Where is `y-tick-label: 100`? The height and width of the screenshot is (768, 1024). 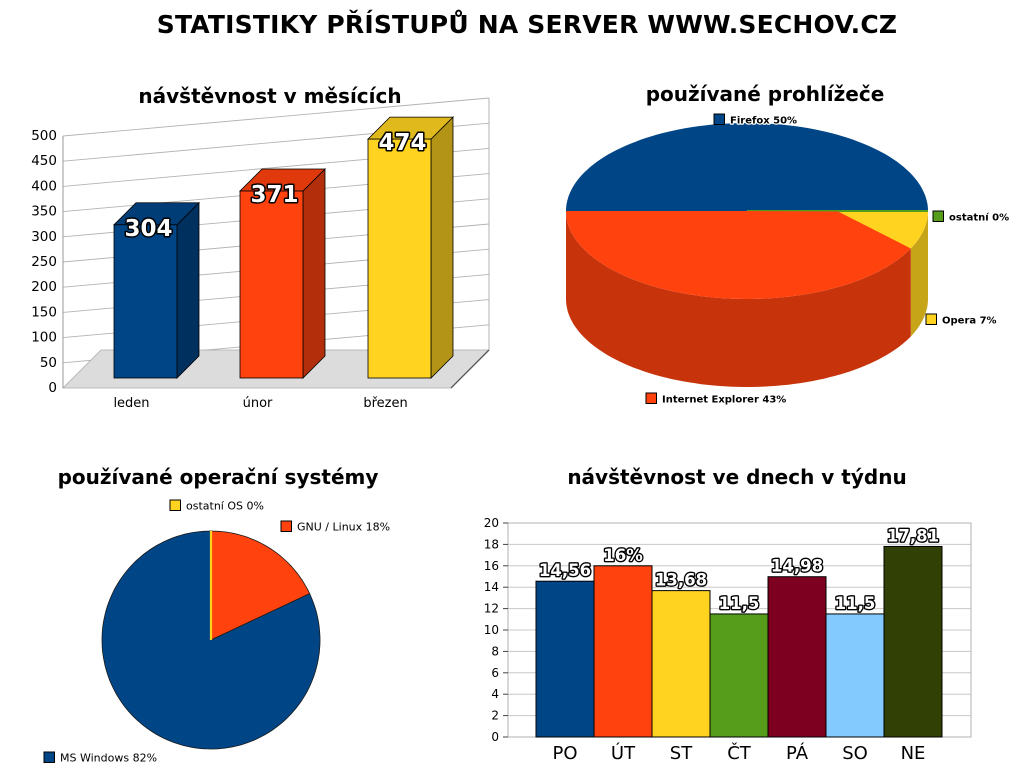 y-tick-label: 100 is located at coordinates (44, 338).